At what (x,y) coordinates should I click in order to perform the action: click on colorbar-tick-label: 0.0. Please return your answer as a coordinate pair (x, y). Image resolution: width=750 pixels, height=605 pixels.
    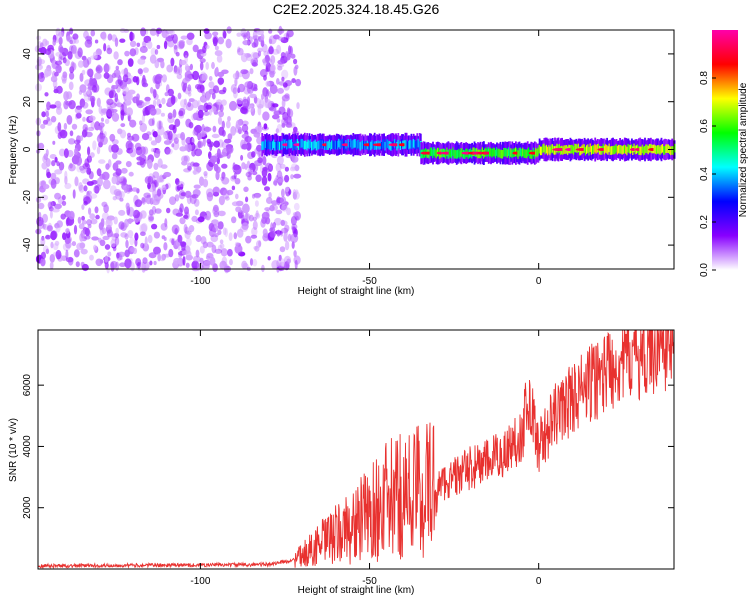
    Looking at the image, I should click on (704, 270).